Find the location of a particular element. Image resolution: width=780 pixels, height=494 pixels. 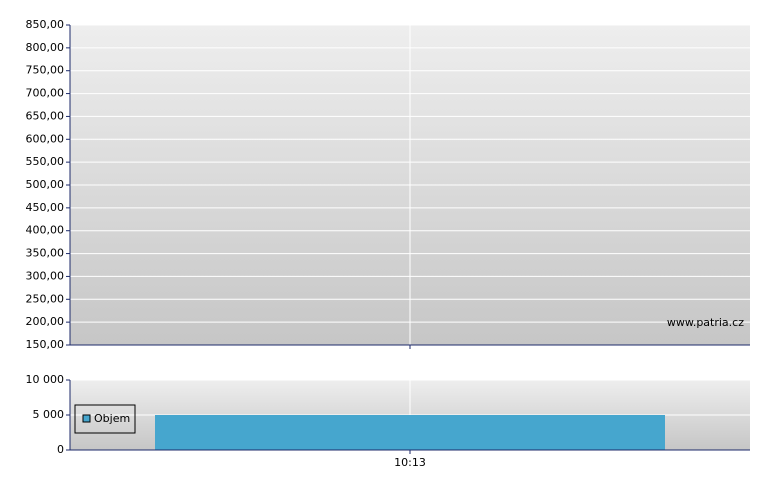

y-tick-label: 300,00 is located at coordinates (45, 275).